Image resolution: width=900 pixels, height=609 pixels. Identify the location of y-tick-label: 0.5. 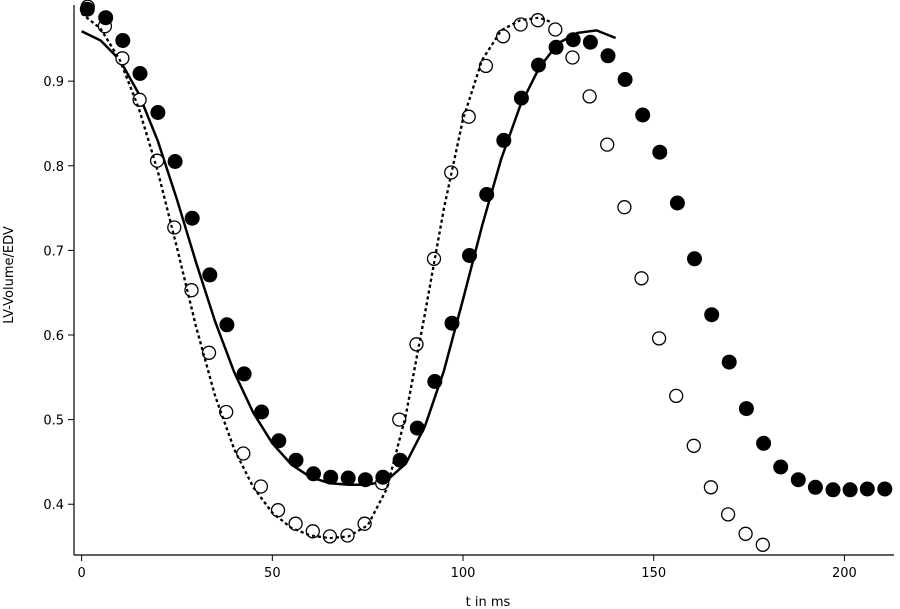
(53, 421).